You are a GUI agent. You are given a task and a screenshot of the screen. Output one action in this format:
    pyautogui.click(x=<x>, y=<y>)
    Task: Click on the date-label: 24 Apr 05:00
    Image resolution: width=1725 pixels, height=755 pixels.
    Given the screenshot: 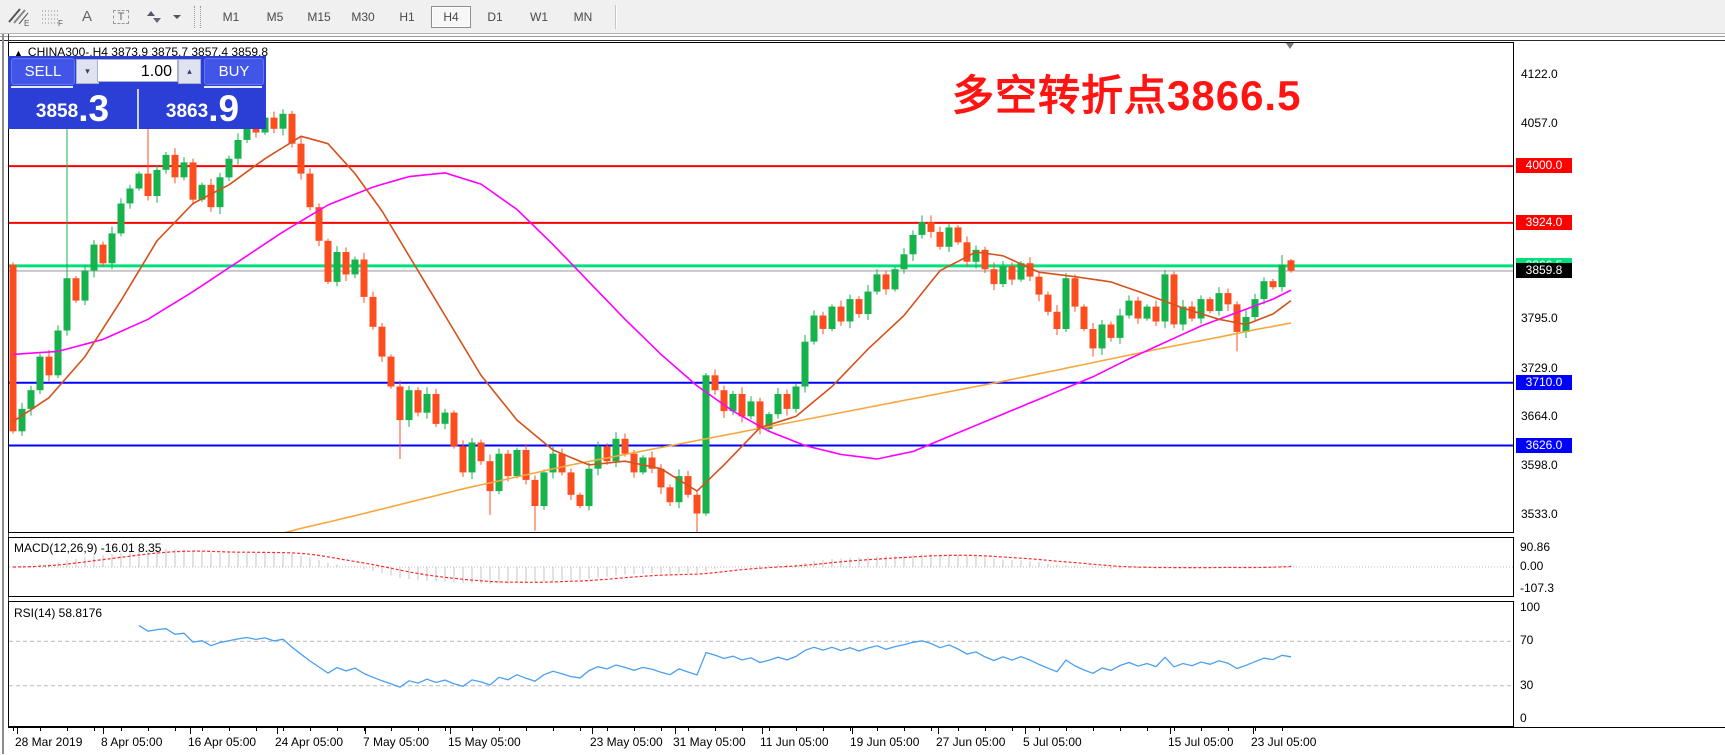 What is the action you would take?
    pyautogui.click(x=309, y=742)
    